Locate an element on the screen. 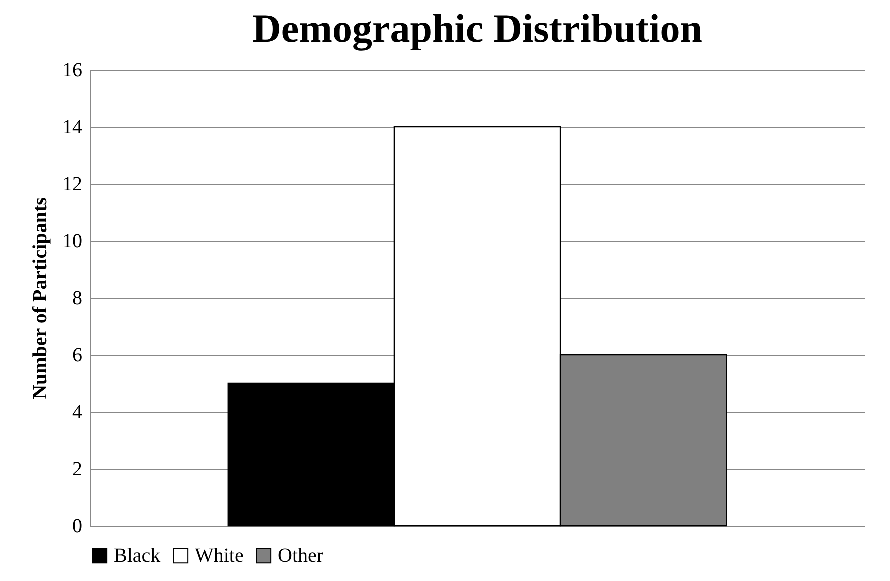 This screenshot has width=890, height=581. legend-label: Black is located at coordinates (137, 556).